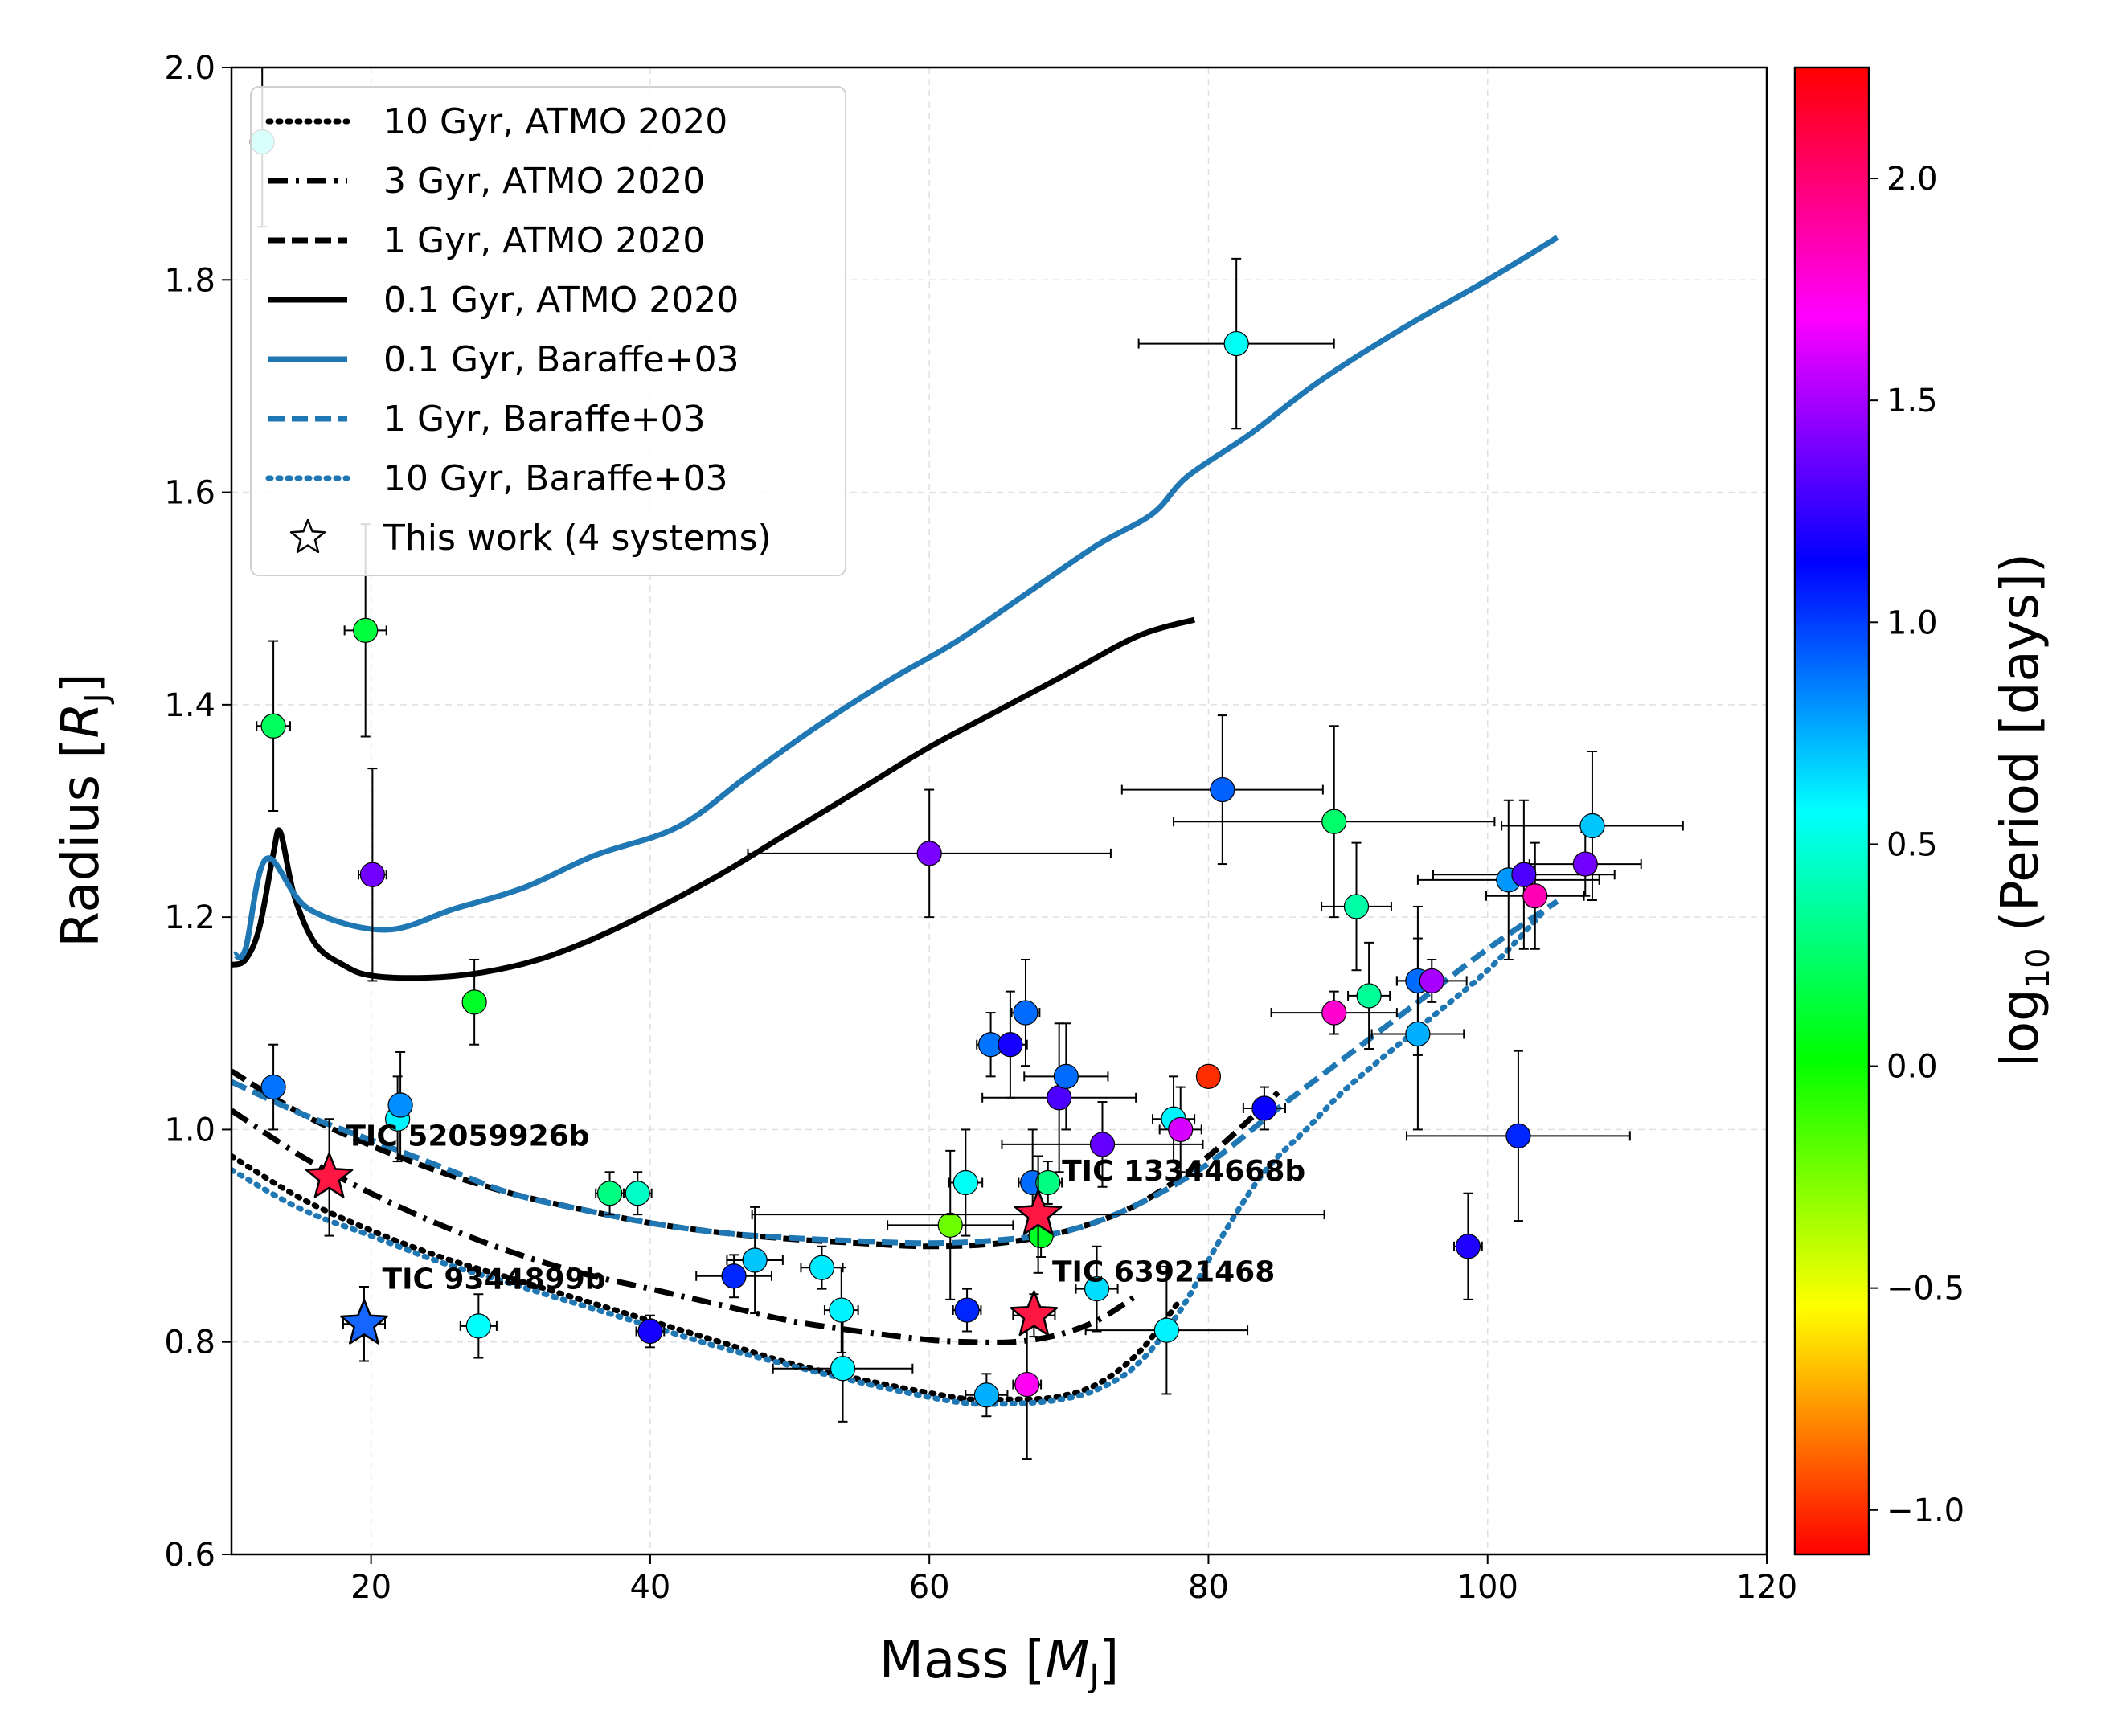  Describe the element at coordinates (1831, 811) in the screenshot. I see `colorbar` at that location.